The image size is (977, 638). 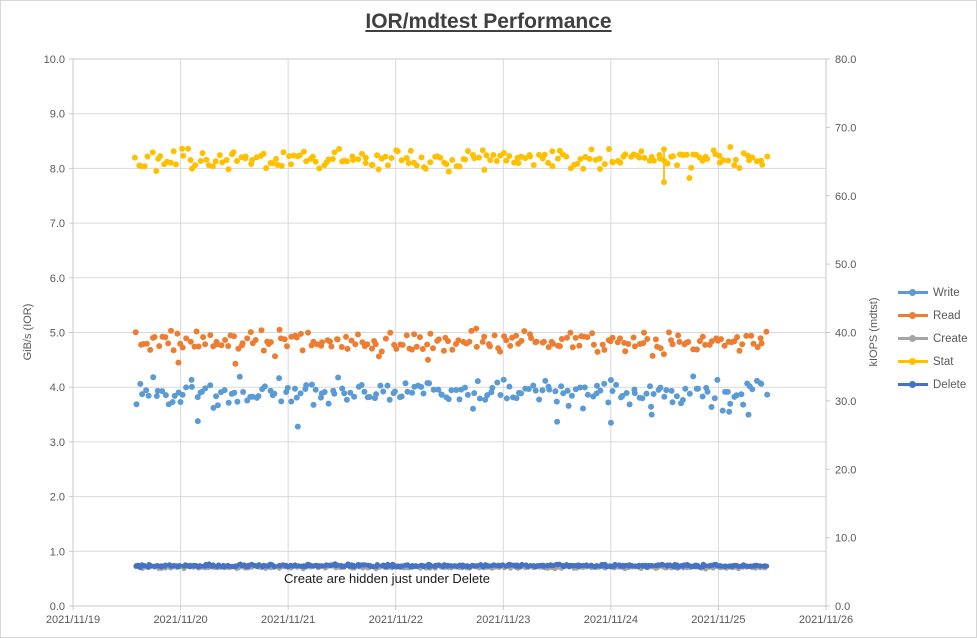 What do you see at coordinates (57, 169) in the screenshot?
I see `svg-text: 8.0` at bounding box center [57, 169].